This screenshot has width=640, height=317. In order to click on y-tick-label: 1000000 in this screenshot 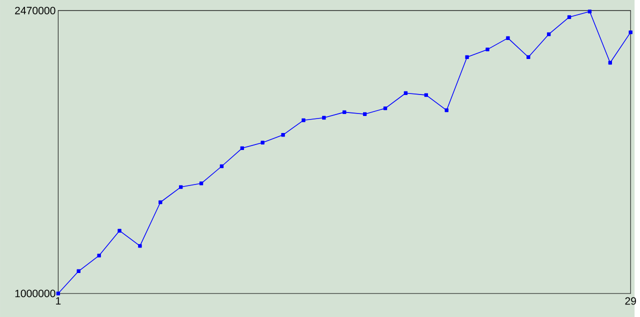, I will do `click(35, 294)`.